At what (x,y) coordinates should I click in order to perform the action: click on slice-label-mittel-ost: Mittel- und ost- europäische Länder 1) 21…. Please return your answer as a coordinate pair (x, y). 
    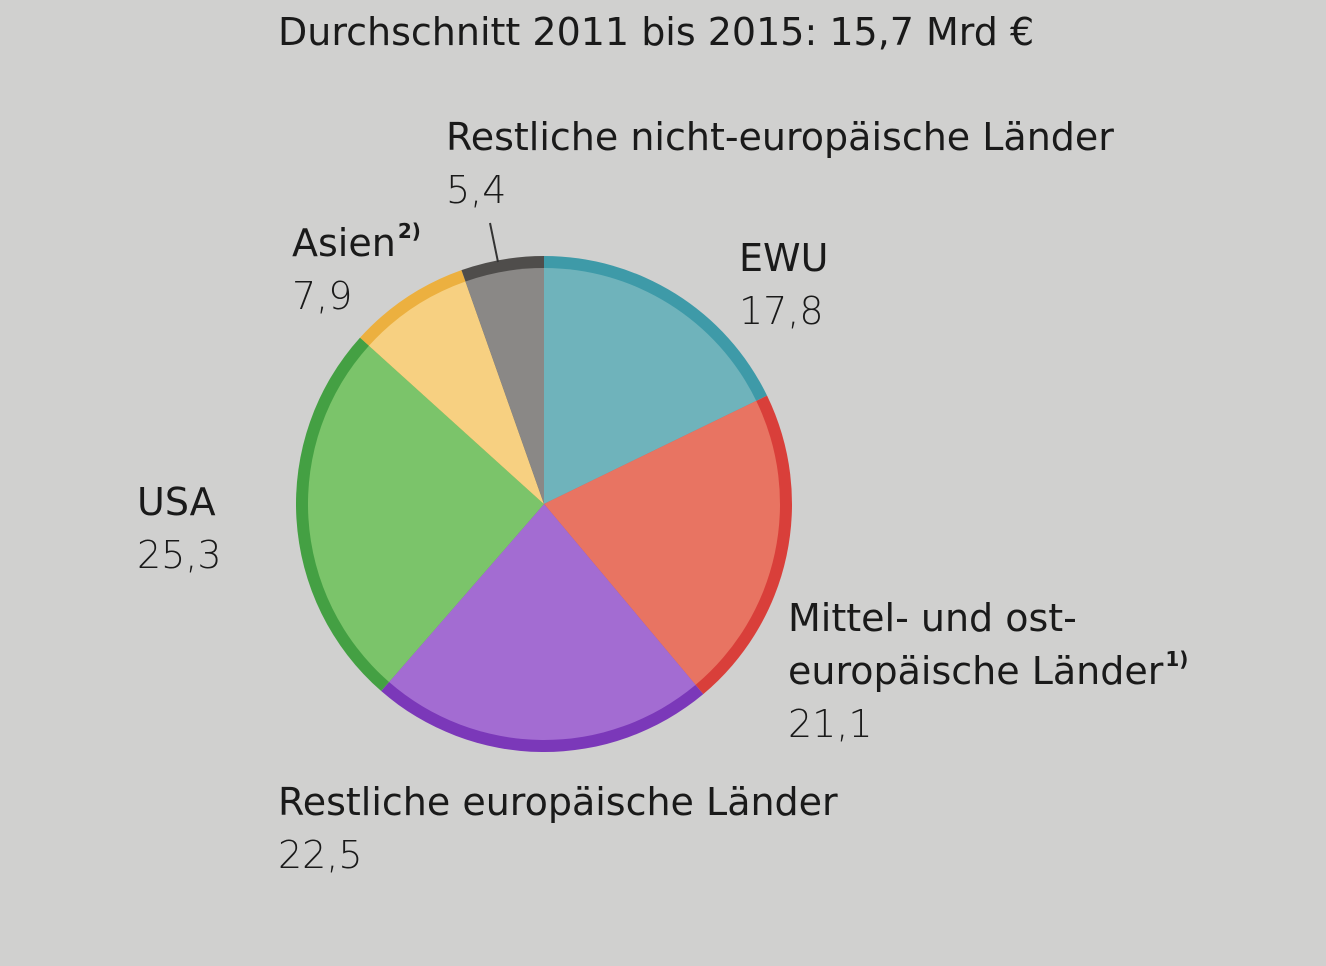
    Looking at the image, I should click on (988, 671).